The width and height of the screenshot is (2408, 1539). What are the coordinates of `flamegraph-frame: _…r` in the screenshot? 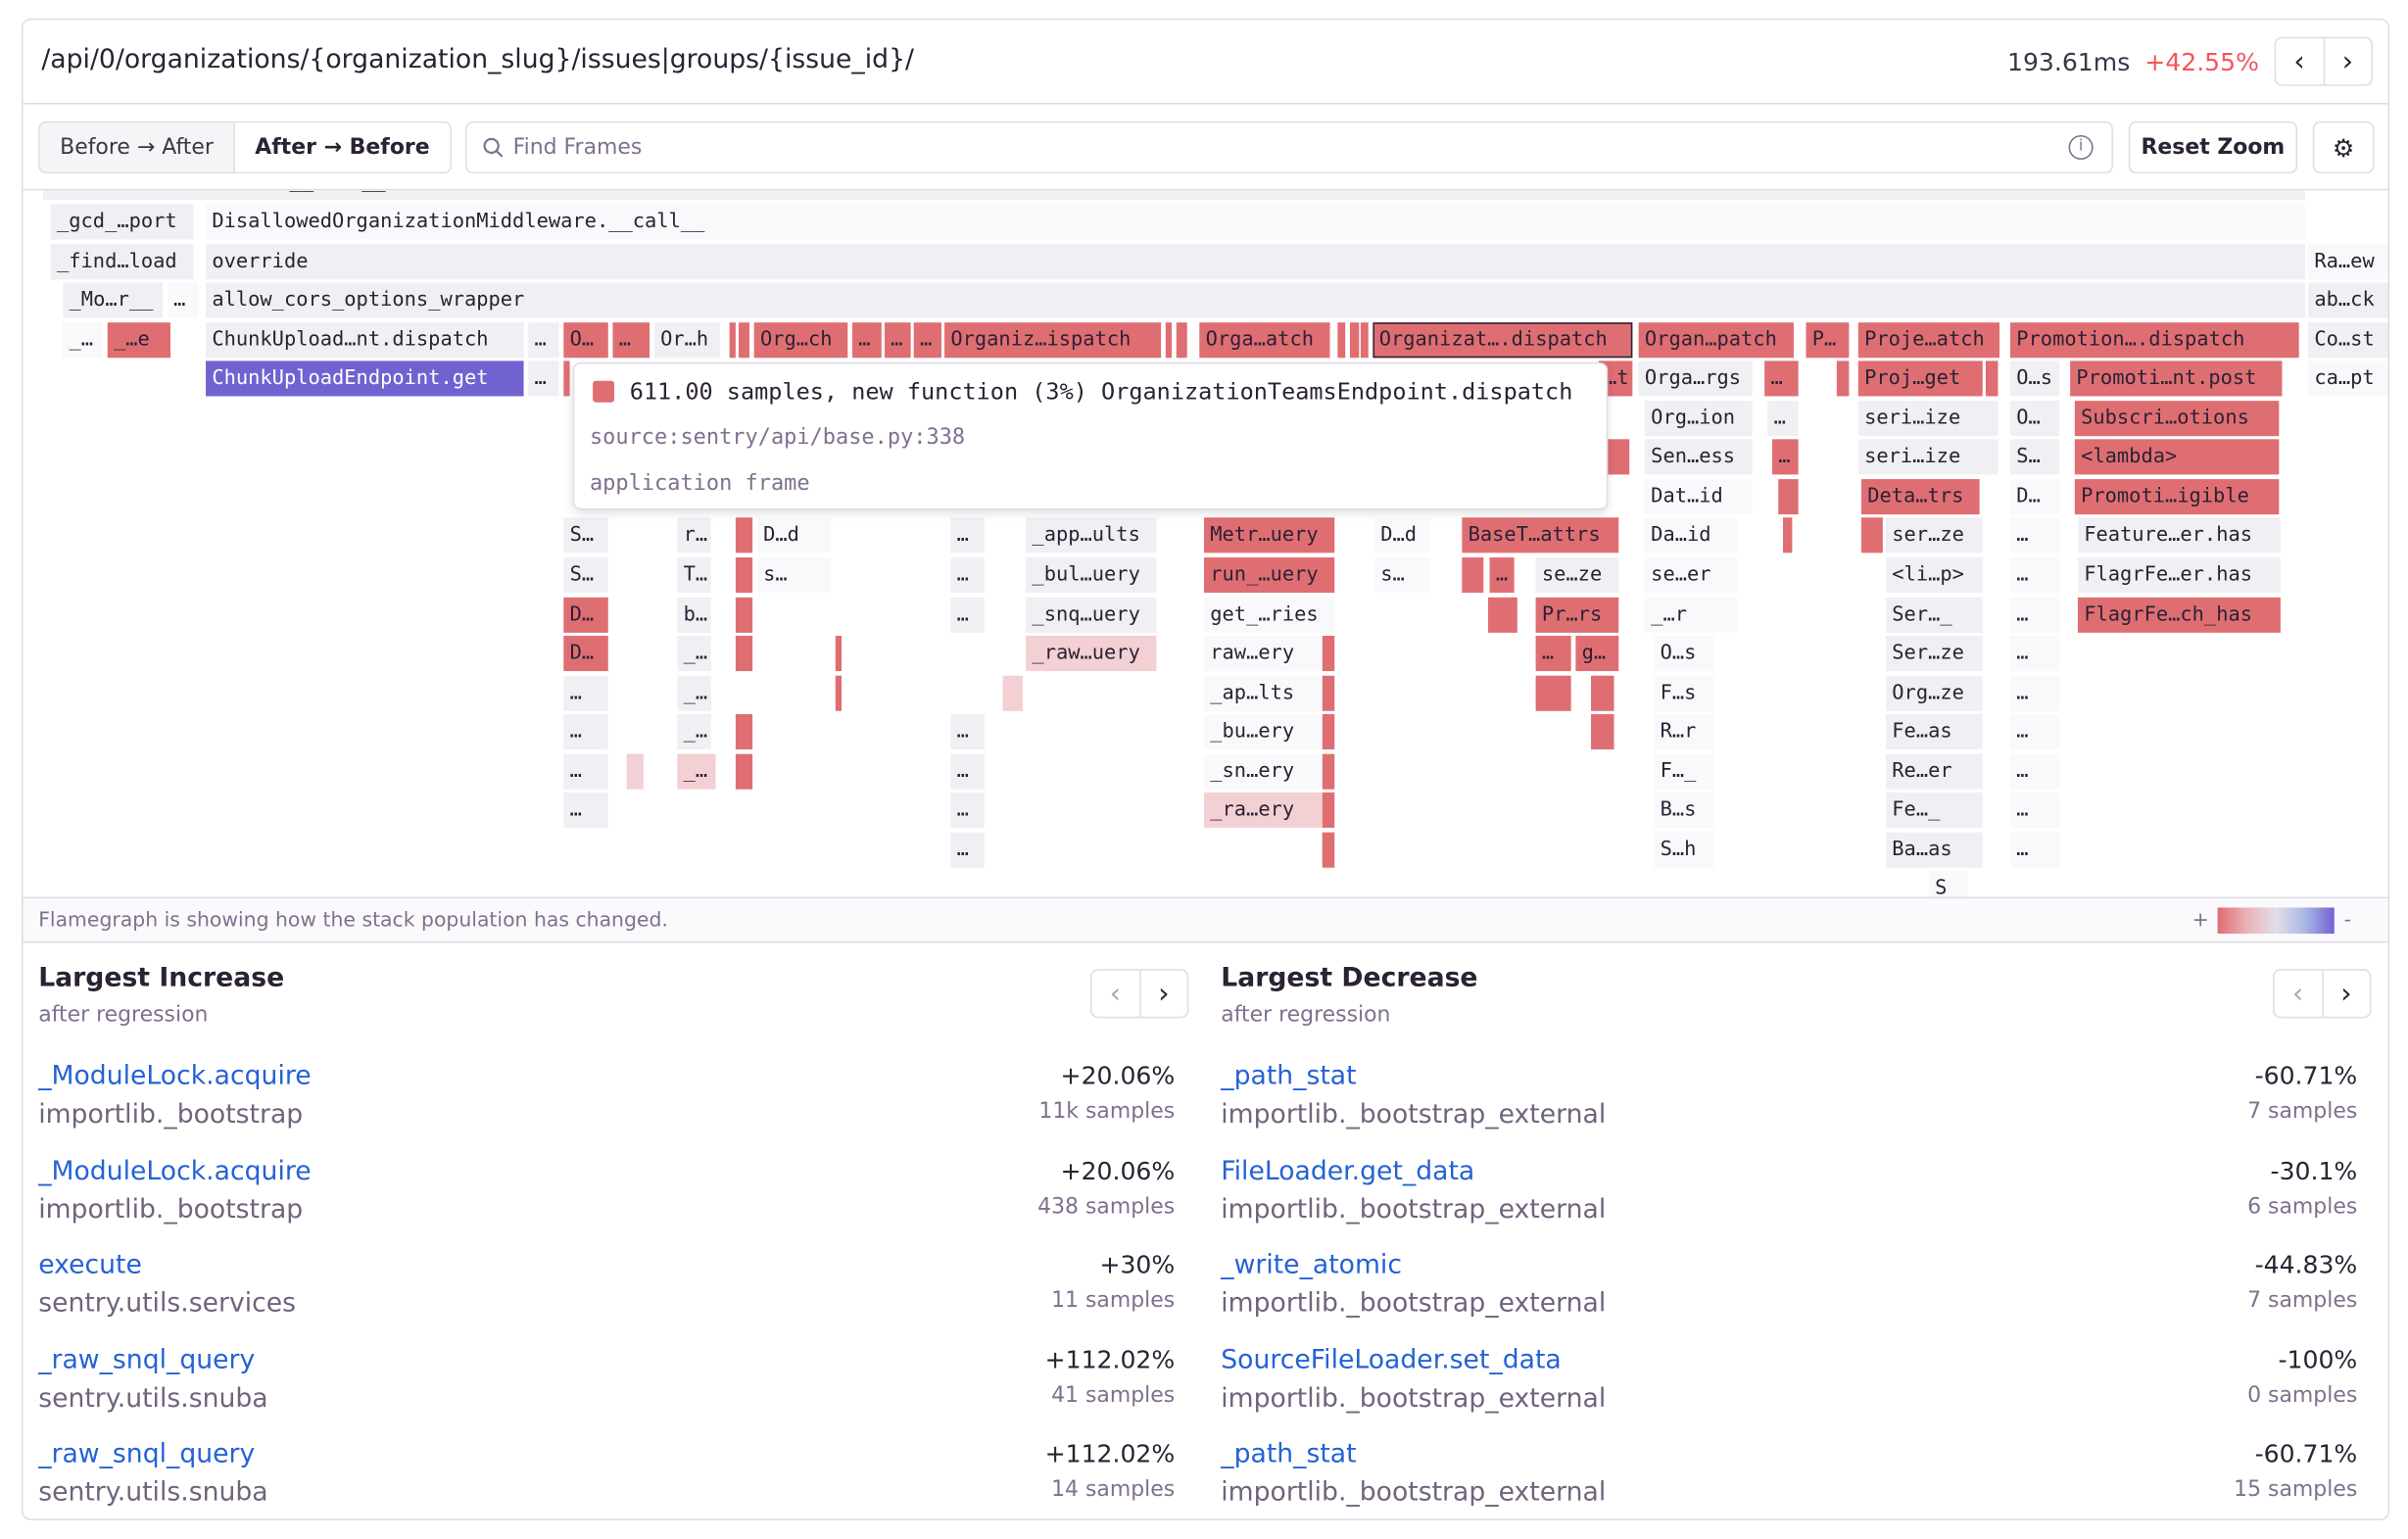 It's located at (1690, 615).